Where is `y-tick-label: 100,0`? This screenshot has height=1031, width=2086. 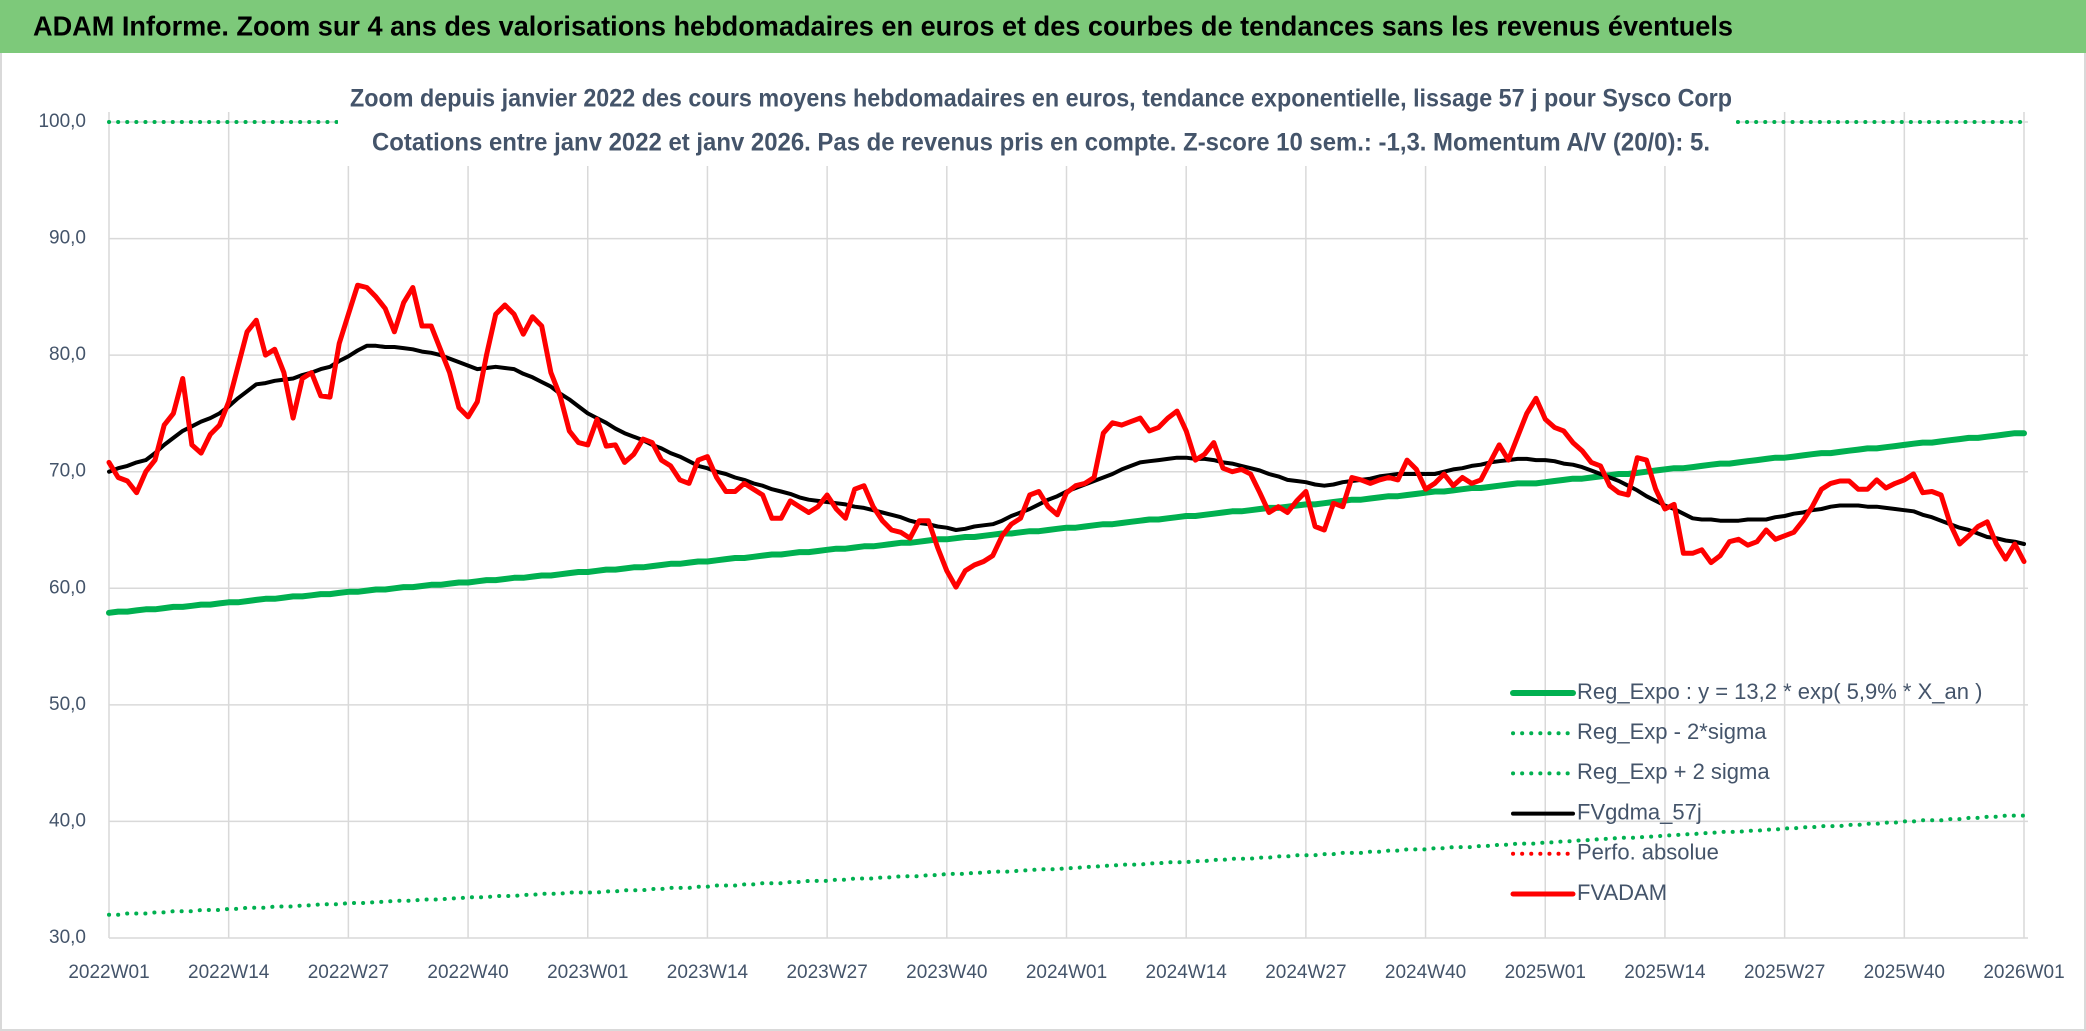
y-tick-label: 100,0 is located at coordinates (62, 121).